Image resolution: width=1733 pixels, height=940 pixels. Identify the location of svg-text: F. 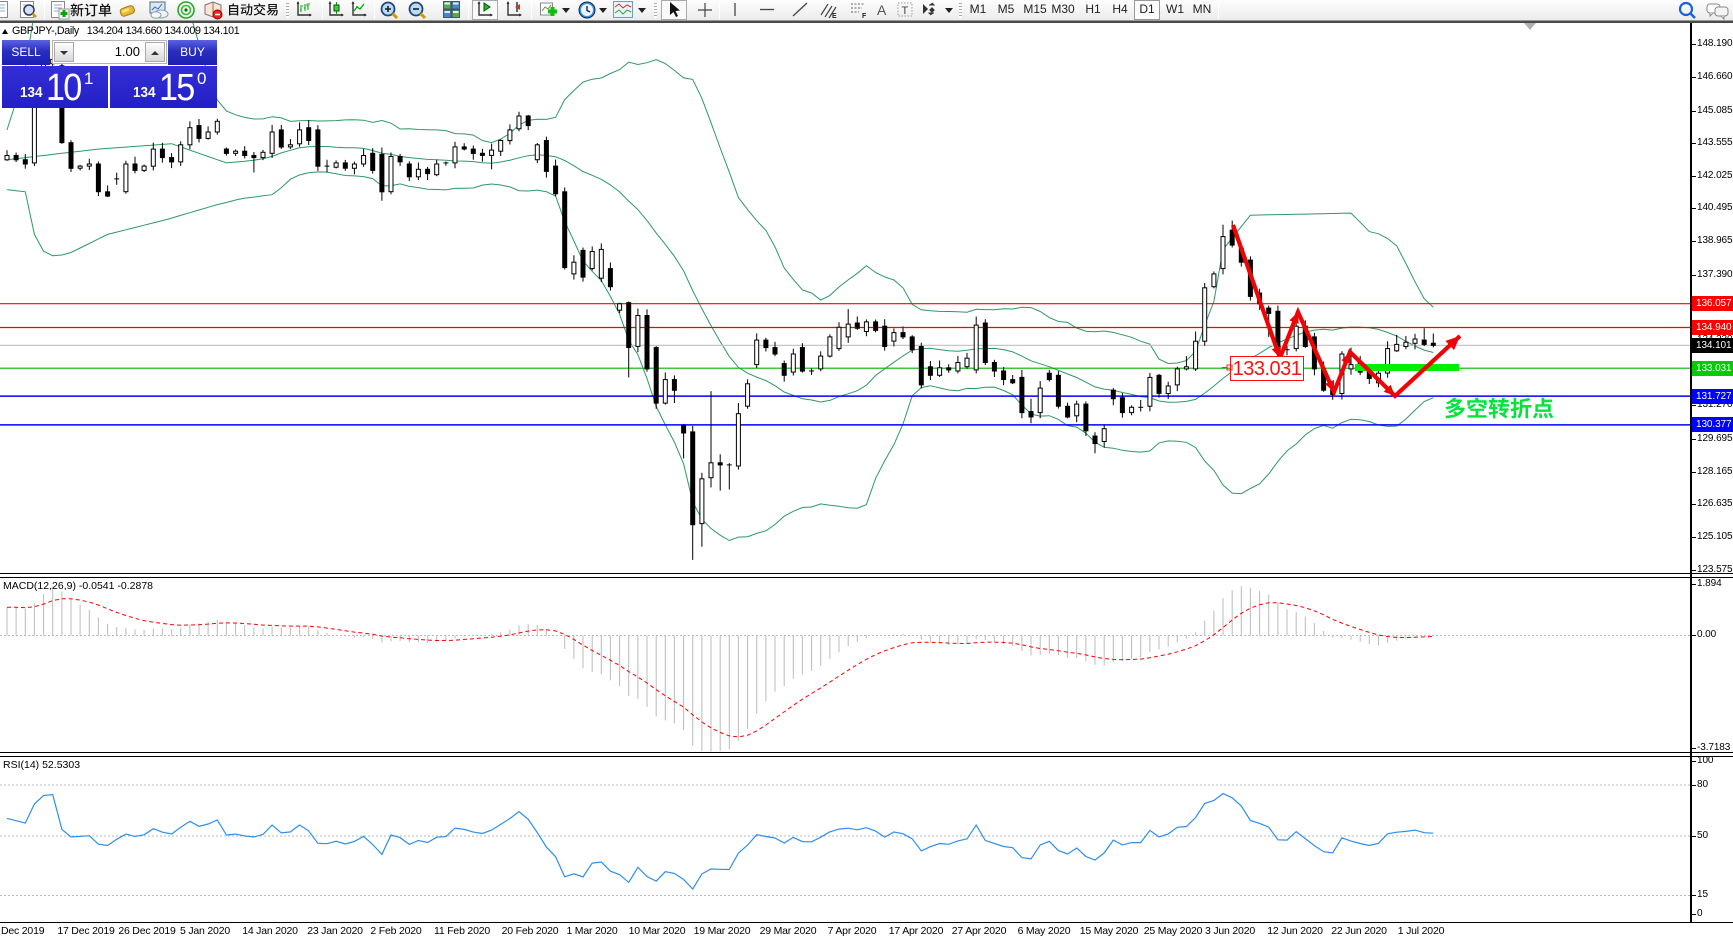
(864, 16).